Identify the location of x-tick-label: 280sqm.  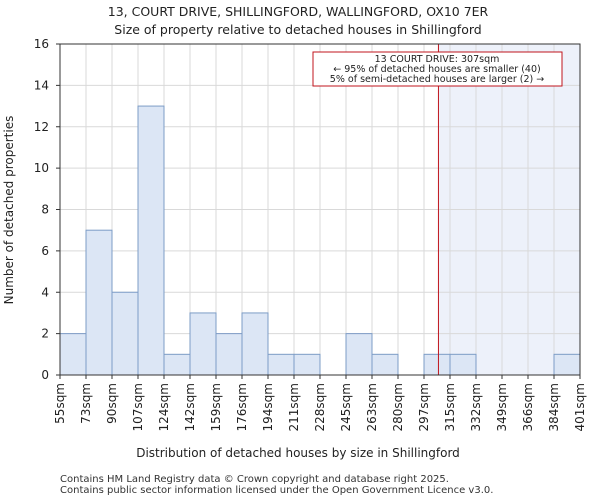
(398, 407).